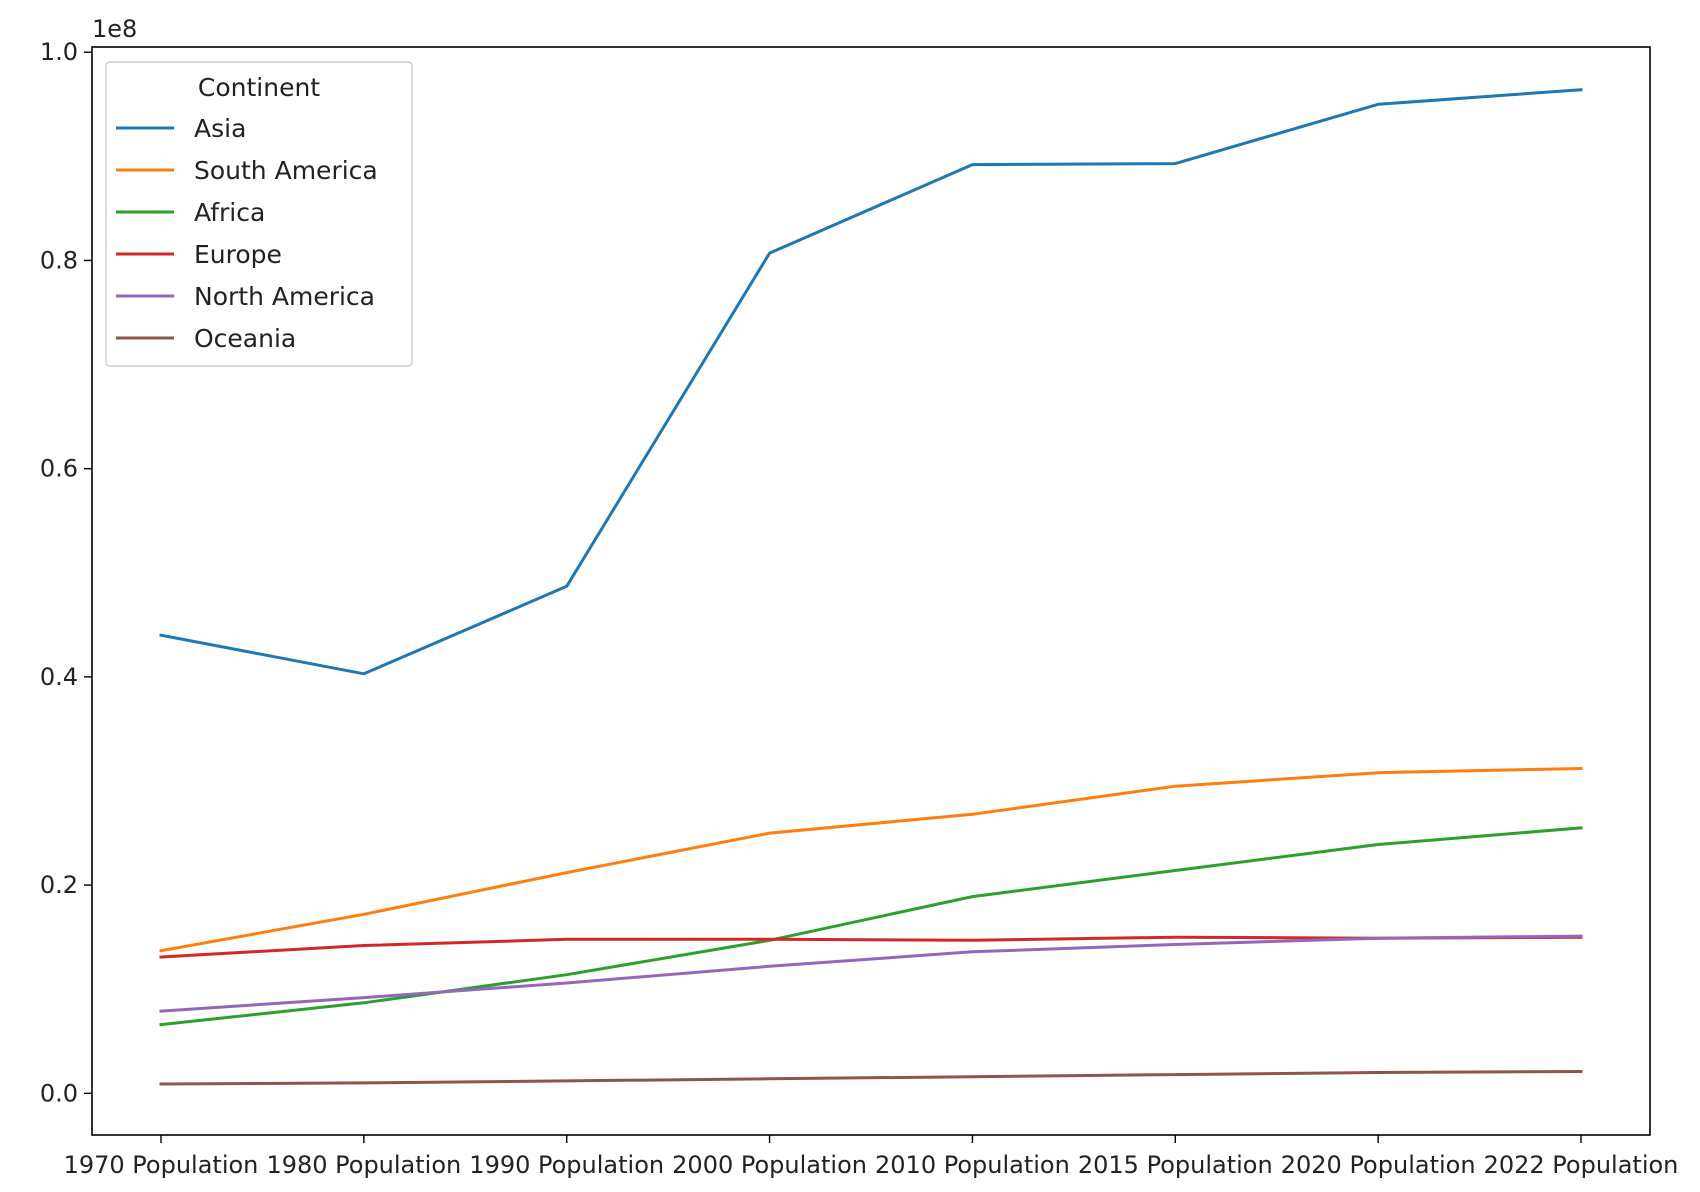 Image resolution: width=1700 pixels, height=1192 pixels. Describe the element at coordinates (286, 170) in the screenshot. I see `legend-label: South America` at that location.